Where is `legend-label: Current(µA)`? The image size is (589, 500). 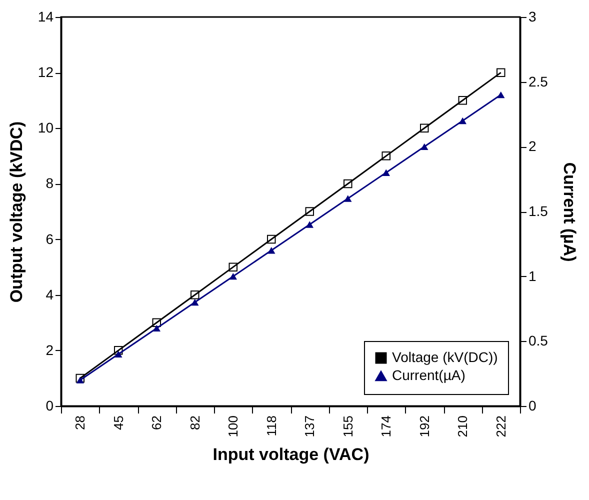 legend-label: Current(µA) is located at coordinates (429, 375).